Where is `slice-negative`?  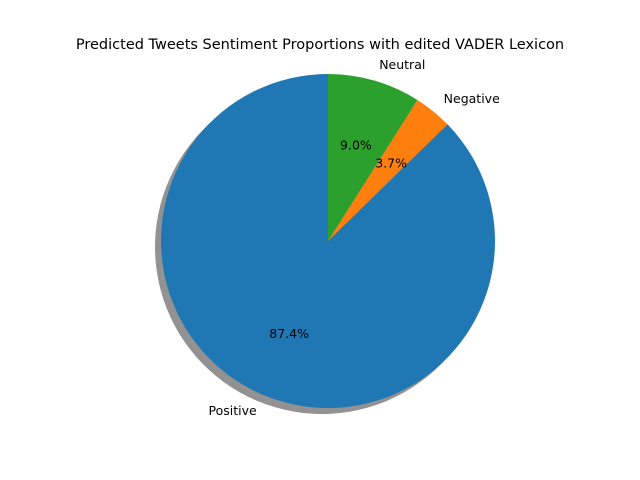
slice-negative is located at coordinates (388, 170).